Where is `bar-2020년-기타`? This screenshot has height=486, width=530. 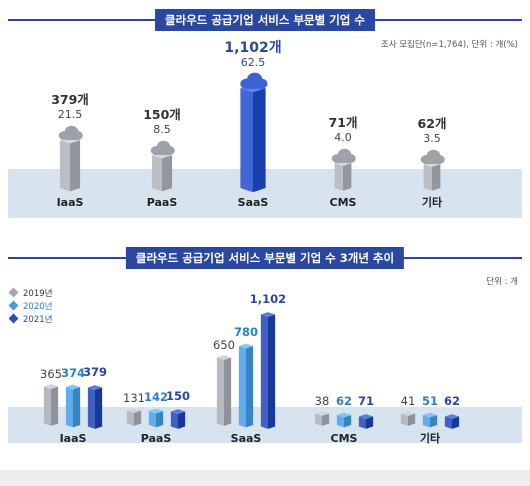
bar-2020년-기타 is located at coordinates (430, 420).